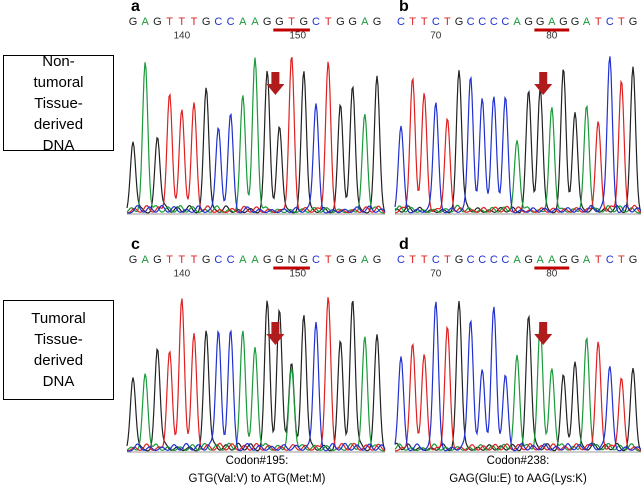 The image size is (641, 490). Describe the element at coordinates (257, 461) in the screenshot. I see `caption-codon: Codon#195:` at that location.